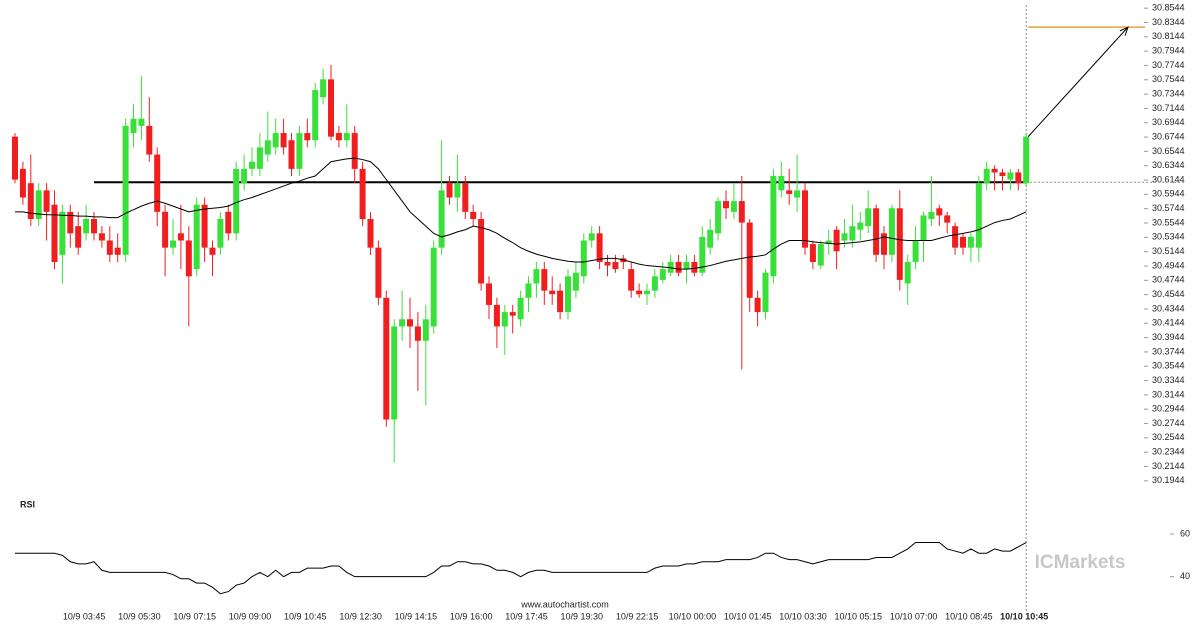 The height and width of the screenshot is (630, 1200). What do you see at coordinates (1024, 616) in the screenshot?
I see `x-tick-label: 10/10 10:45` at bounding box center [1024, 616].